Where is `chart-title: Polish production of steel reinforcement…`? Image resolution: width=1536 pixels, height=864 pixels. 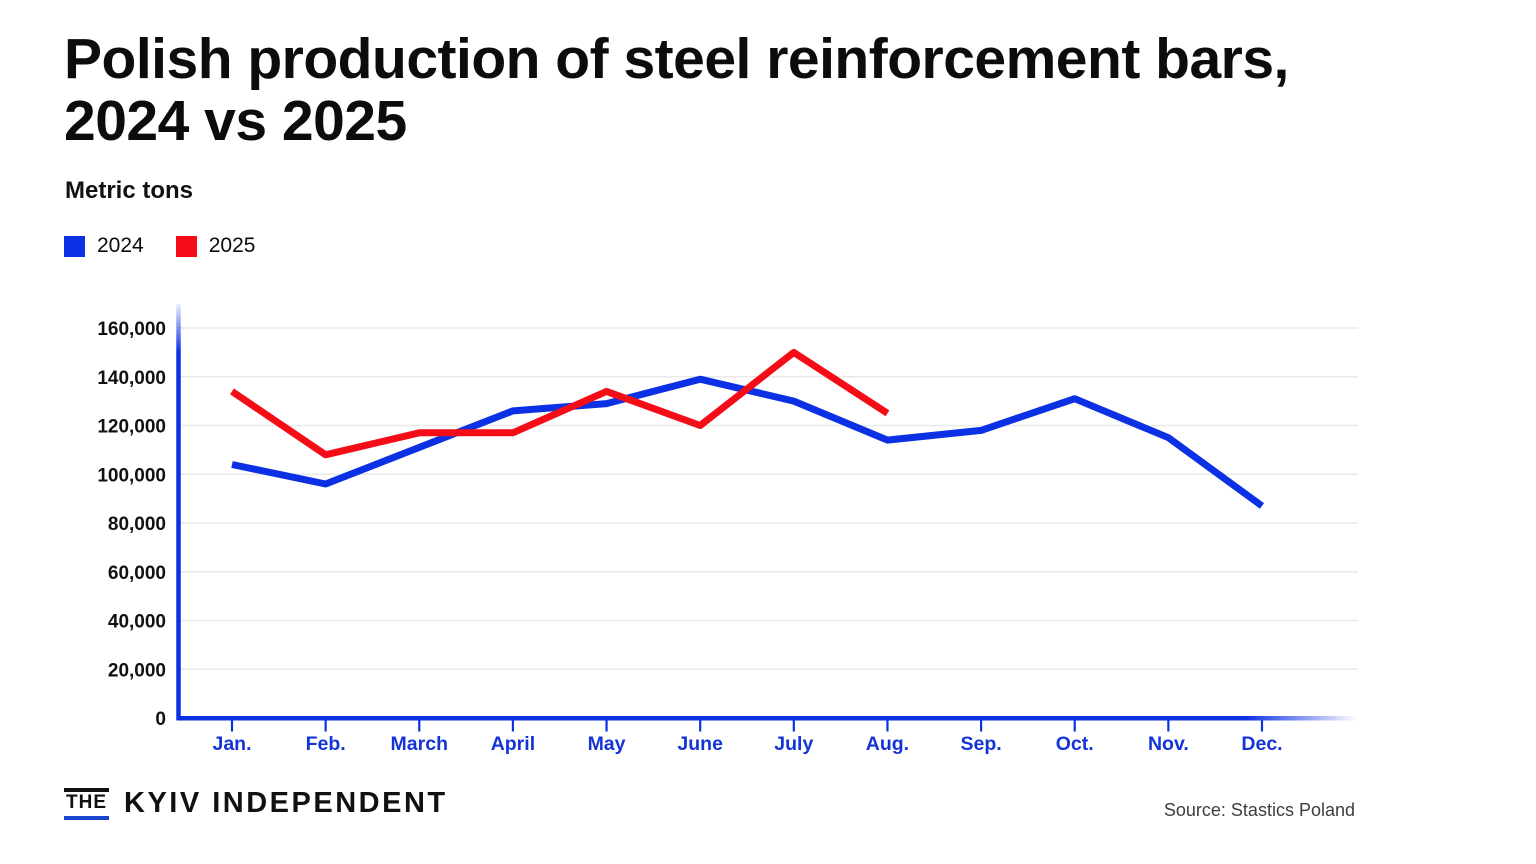
chart-title: Polish production of steel reinforcement… is located at coordinates (774, 90).